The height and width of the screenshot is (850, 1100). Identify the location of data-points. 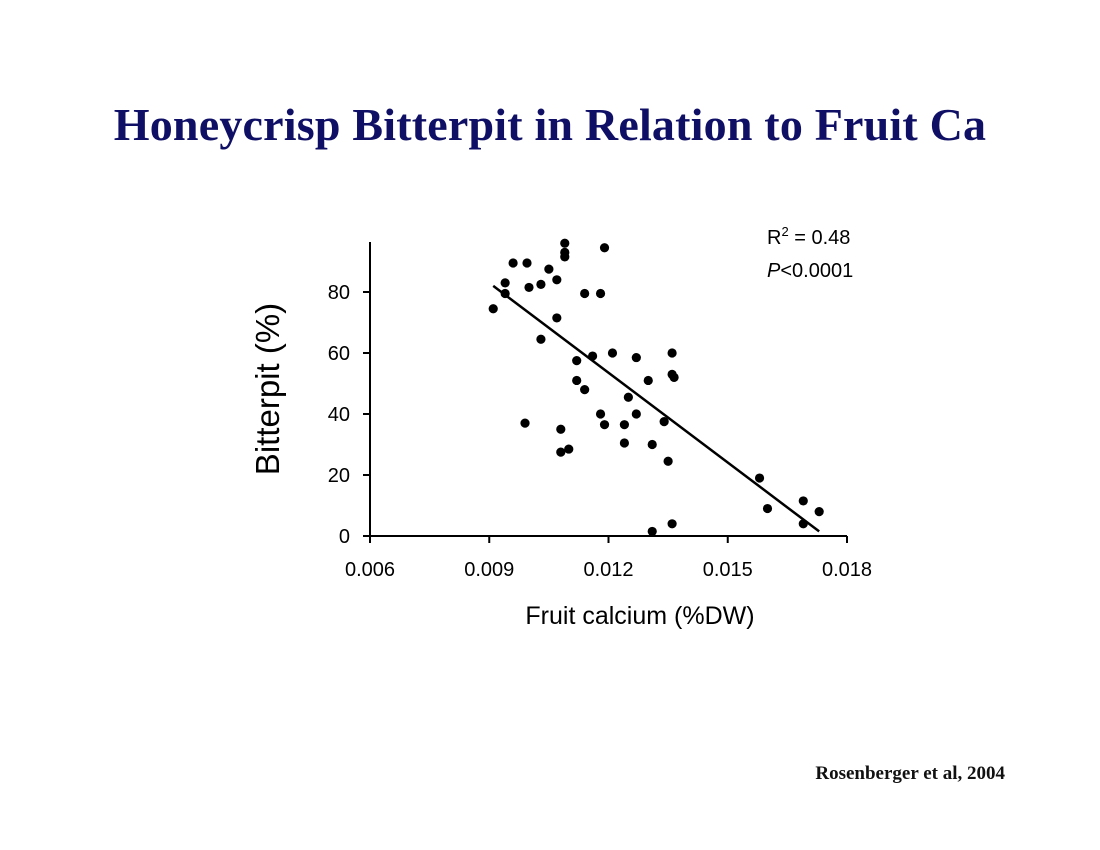
(656, 387).